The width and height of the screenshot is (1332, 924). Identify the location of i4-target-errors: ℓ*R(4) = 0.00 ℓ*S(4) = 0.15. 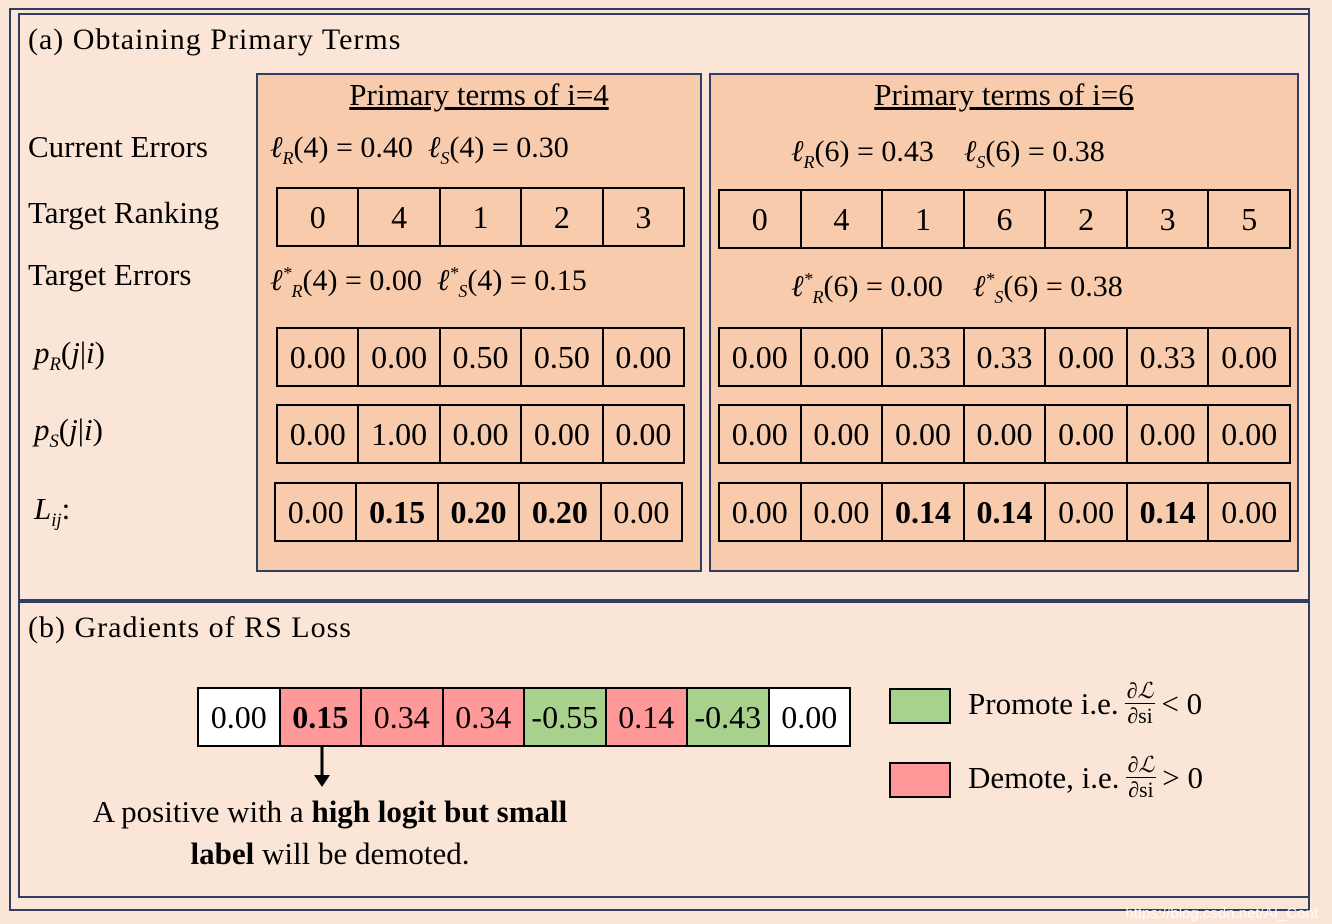
(428, 282).